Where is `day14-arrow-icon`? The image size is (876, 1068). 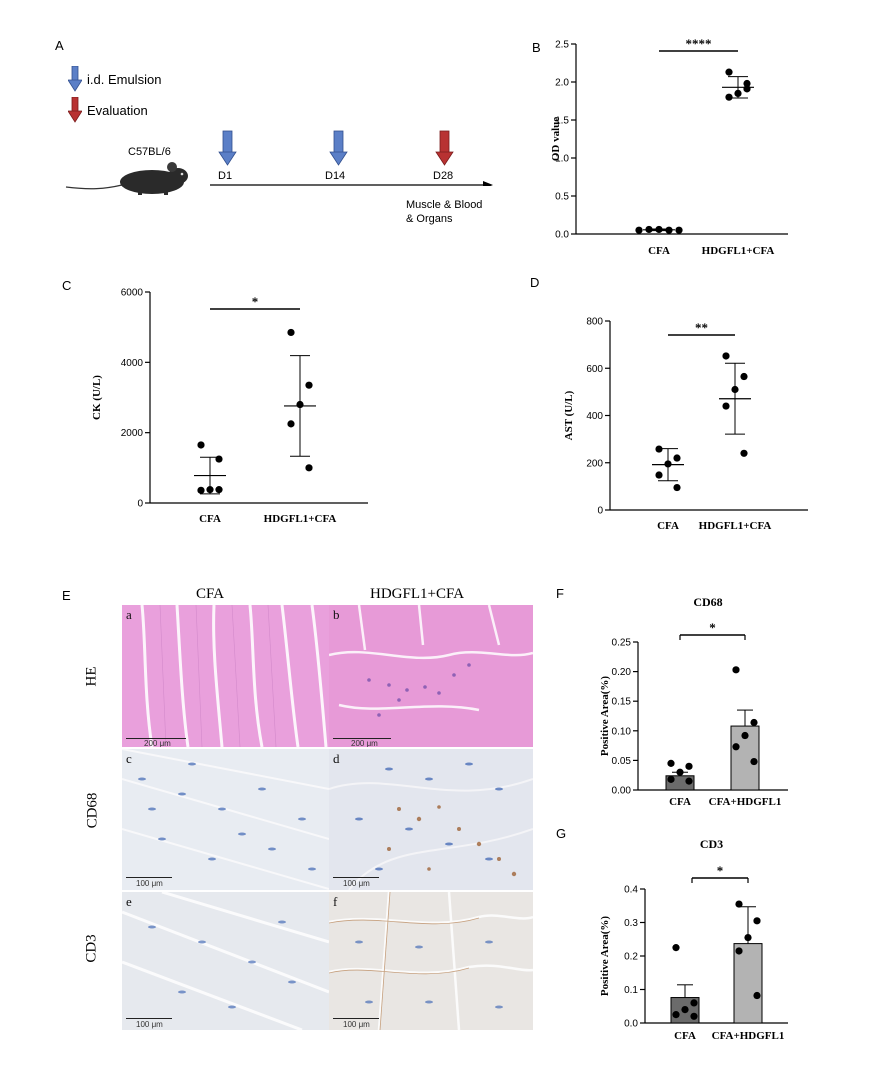 day14-arrow-icon is located at coordinates (338, 148).